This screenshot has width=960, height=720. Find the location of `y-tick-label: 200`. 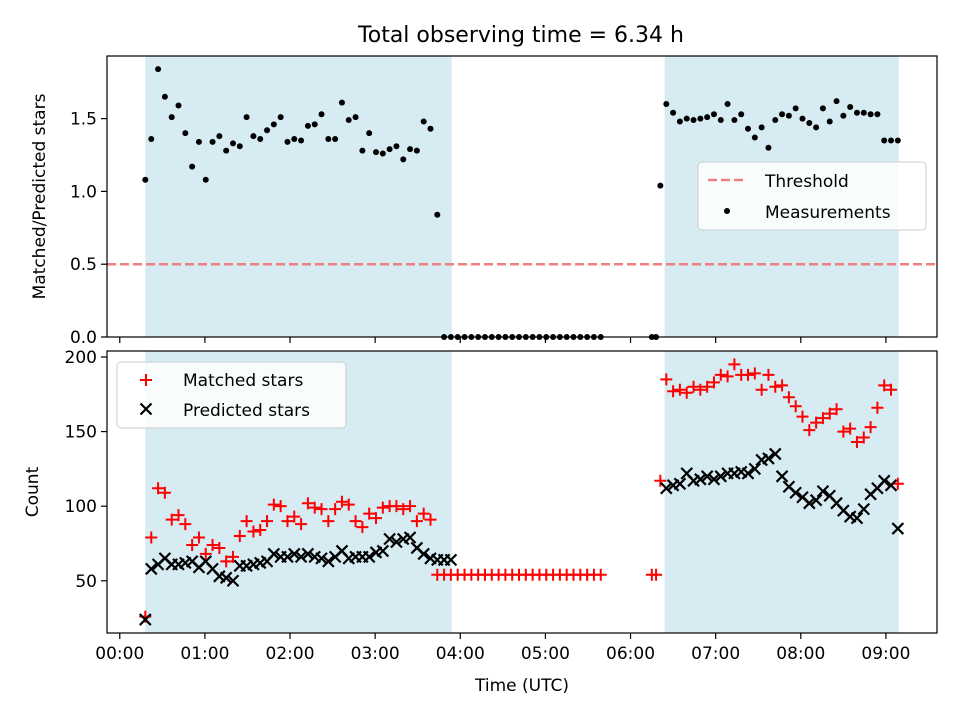

y-tick-label: 200 is located at coordinates (81, 358).